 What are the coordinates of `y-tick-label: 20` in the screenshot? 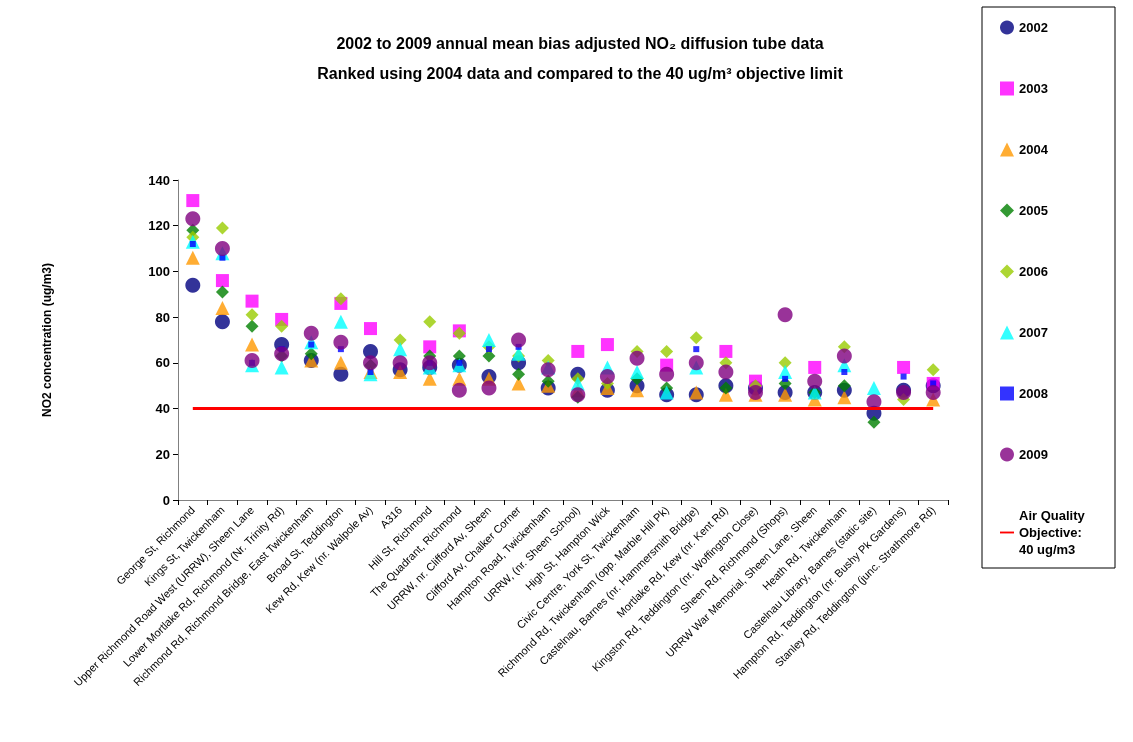 It's located at (162, 454).